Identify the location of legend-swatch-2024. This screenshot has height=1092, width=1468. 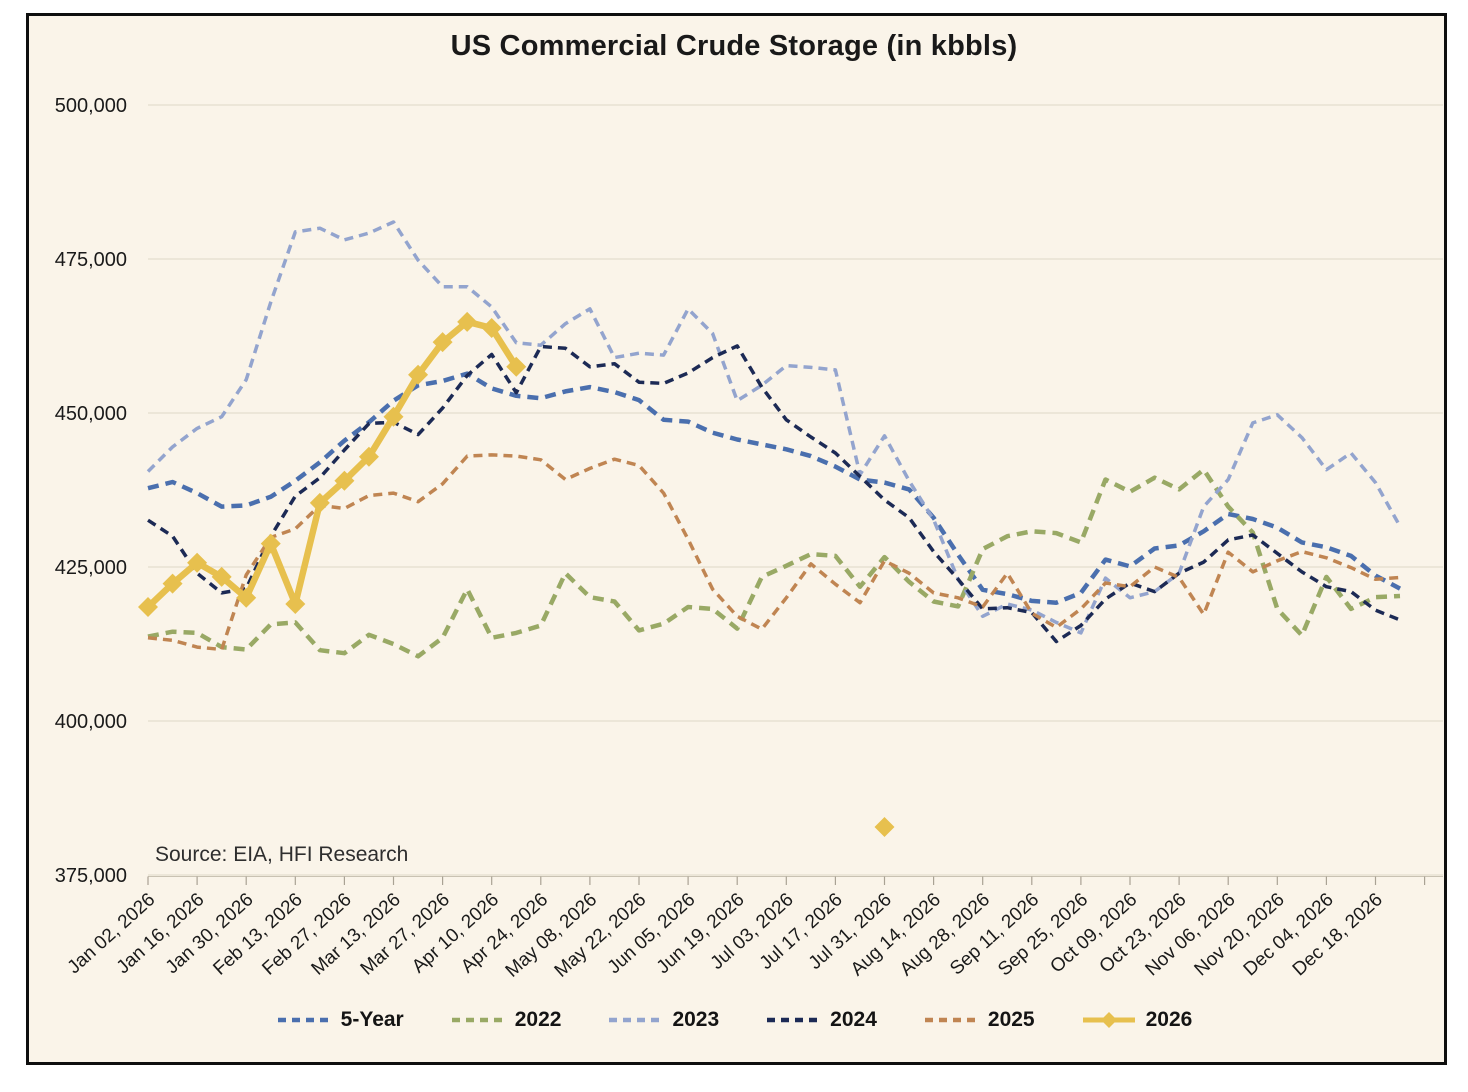
(793, 1020).